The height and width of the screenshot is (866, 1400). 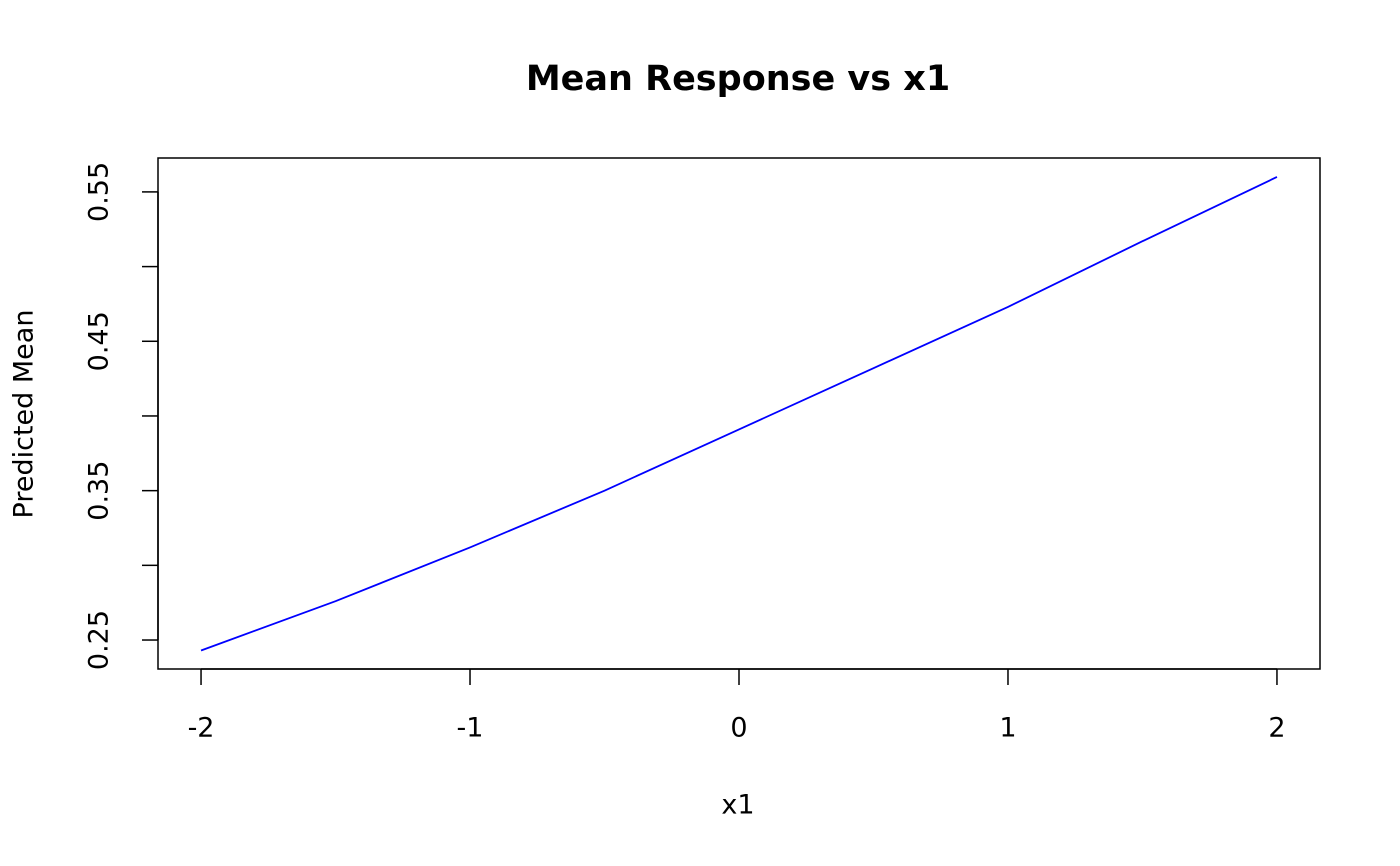 I want to click on x-tick-label: -2, so click(x=201, y=728).